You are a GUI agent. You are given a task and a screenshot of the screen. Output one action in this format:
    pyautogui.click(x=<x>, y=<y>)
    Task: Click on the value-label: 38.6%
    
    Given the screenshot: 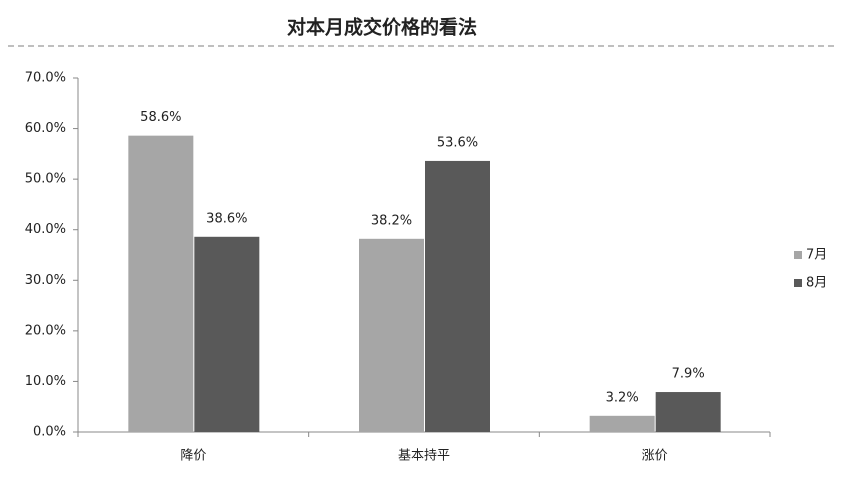 What is the action you would take?
    pyautogui.click(x=226, y=218)
    